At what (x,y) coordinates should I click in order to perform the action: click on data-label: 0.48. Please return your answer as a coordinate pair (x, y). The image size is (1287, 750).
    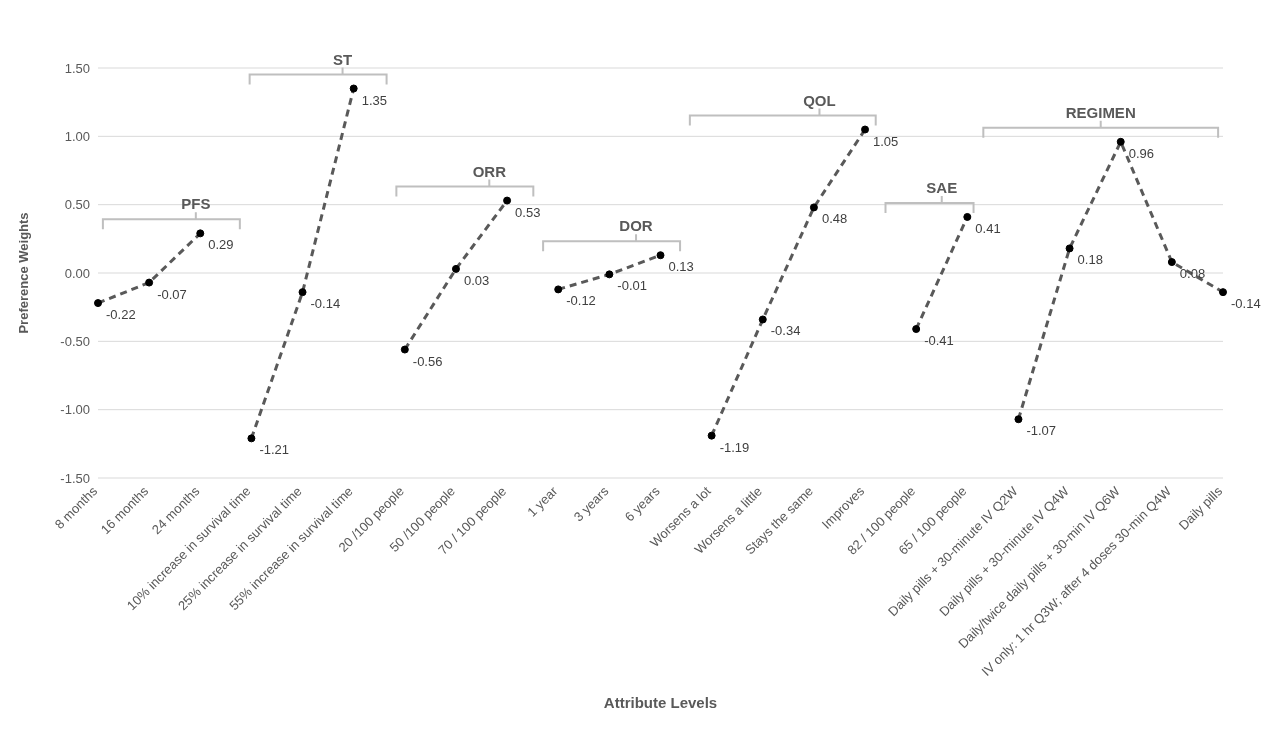
    Looking at the image, I should click on (834, 219).